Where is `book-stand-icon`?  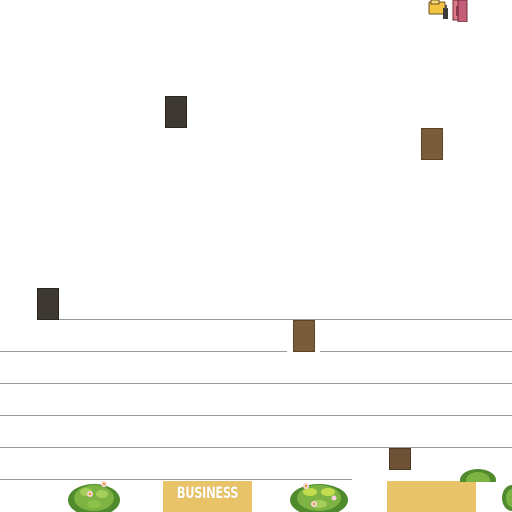
book-stand-icon is located at coordinates (460, 11).